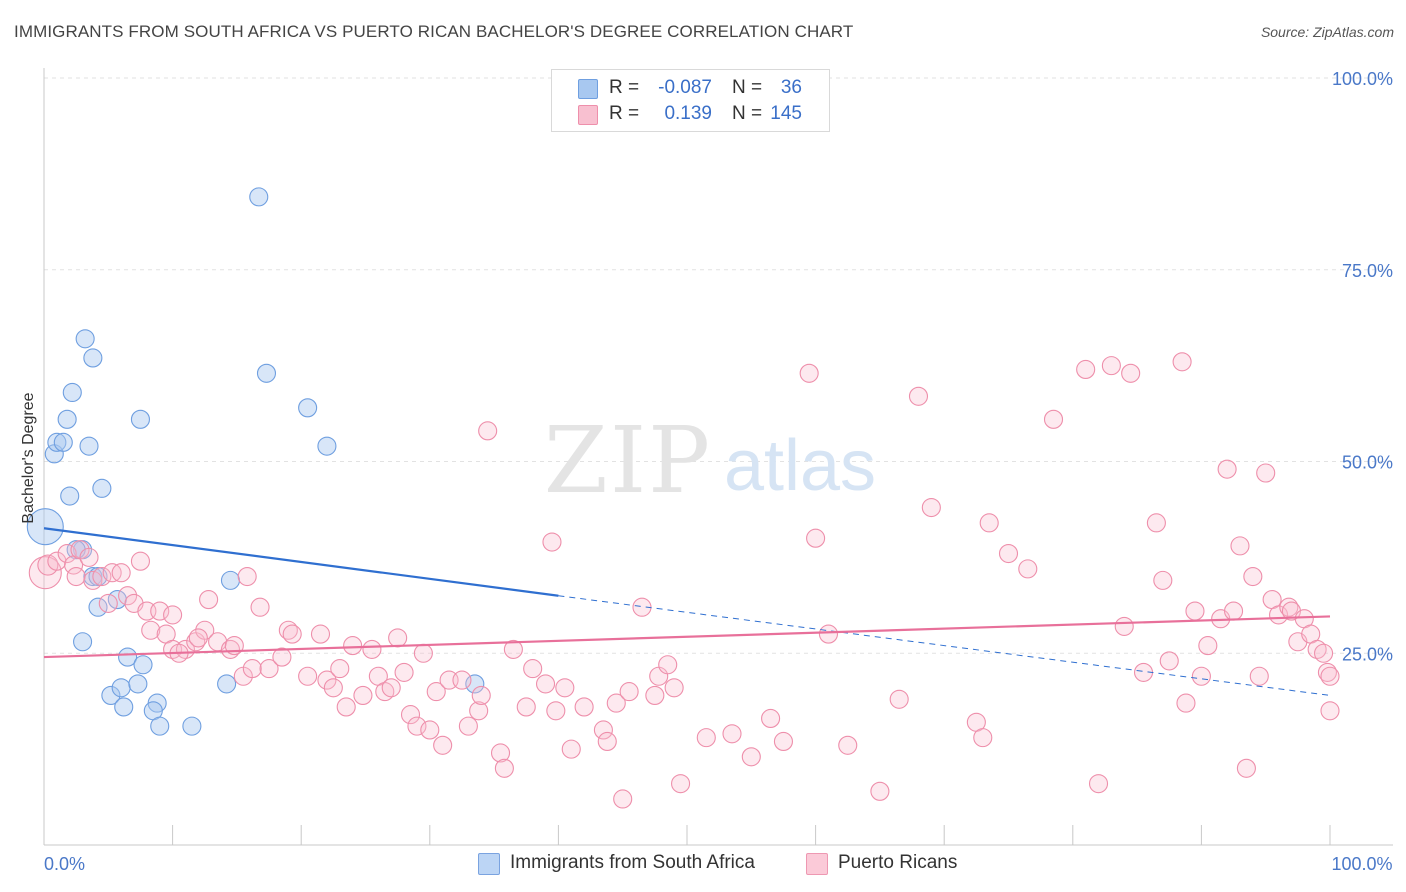 This screenshot has width=1406, height=892. What do you see at coordinates (624, 87) in the screenshot?
I see `r-label: R =` at bounding box center [624, 87].